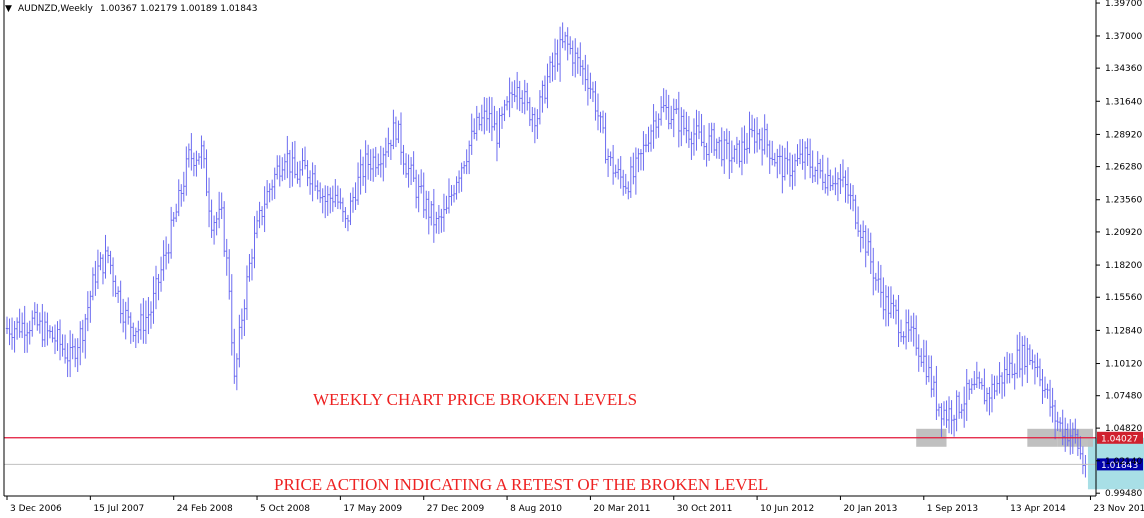 This screenshot has height=518, width=1144. What do you see at coordinates (1123, 397) in the screenshot?
I see `y-tick-label: 1.07480` at bounding box center [1123, 397].